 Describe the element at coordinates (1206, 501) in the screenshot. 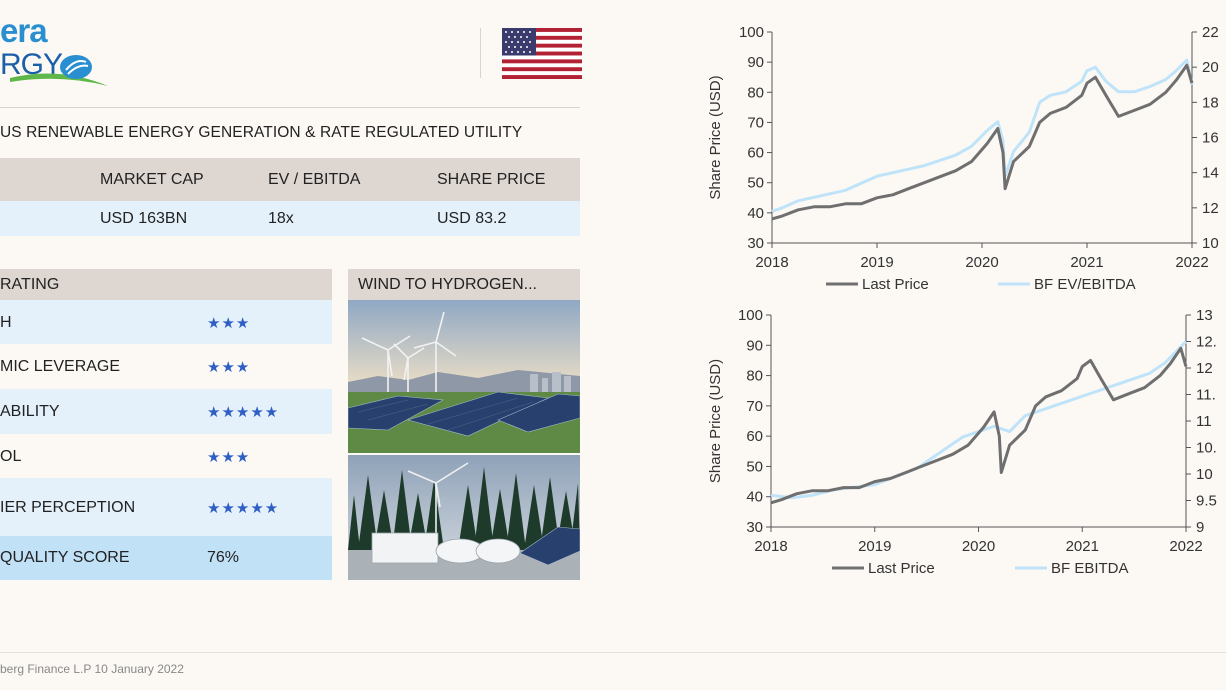

I see `y2-tick-label: 9.5` at that location.